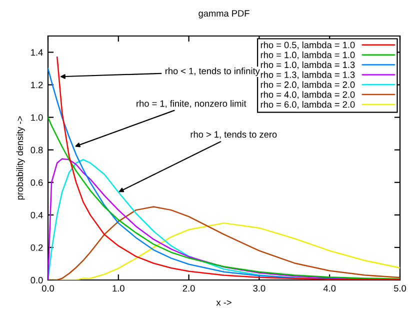 The image size is (420, 320). I want to click on x-tick-label: 0.0, so click(48, 288).